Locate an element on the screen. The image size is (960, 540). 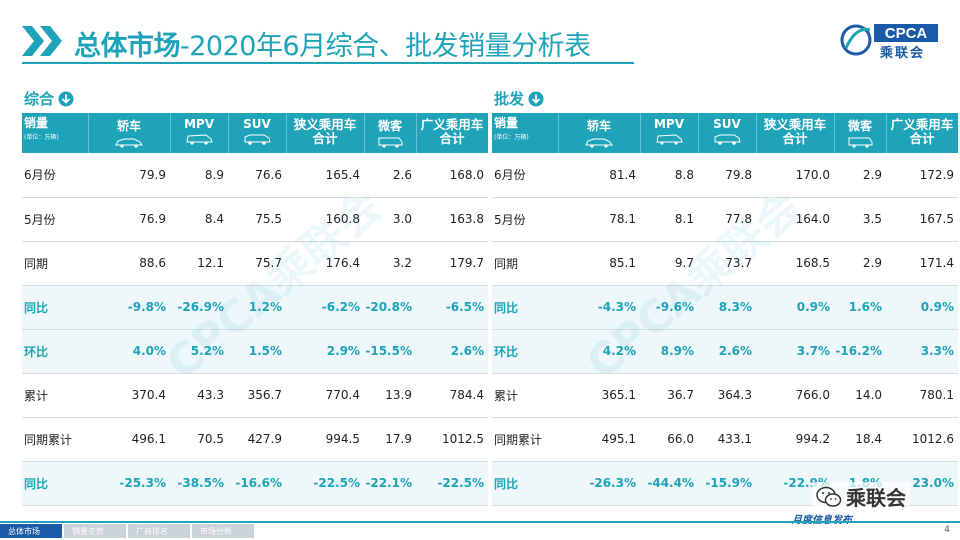
table-cell: 164.0 is located at coordinates (795, 219).